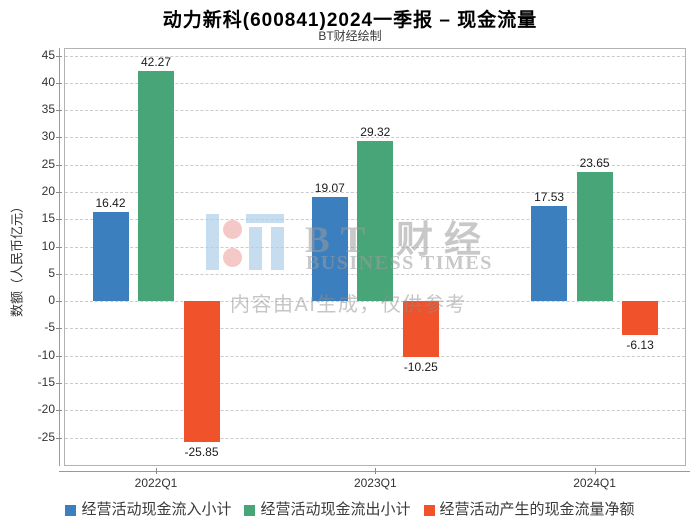  I want to click on y-tick-label: 25, so click(48, 164).